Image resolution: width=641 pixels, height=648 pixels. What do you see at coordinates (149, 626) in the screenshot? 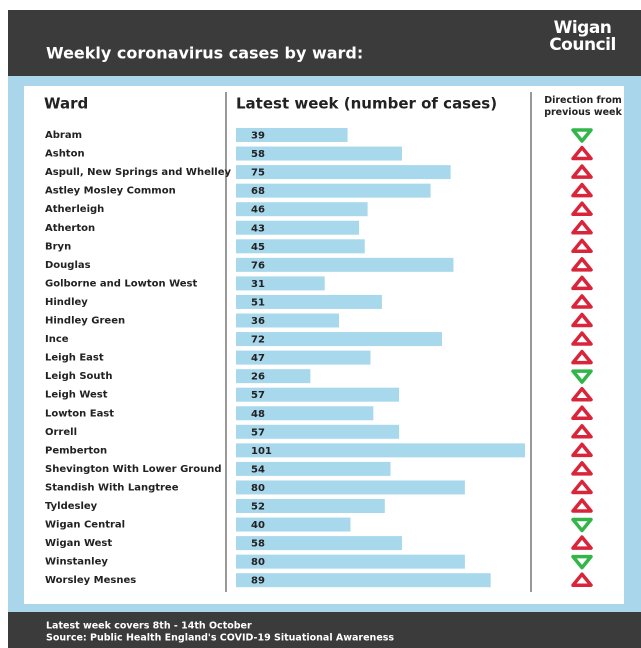
I see `footnote: Latest week covers 8th - 14th October` at bounding box center [149, 626].